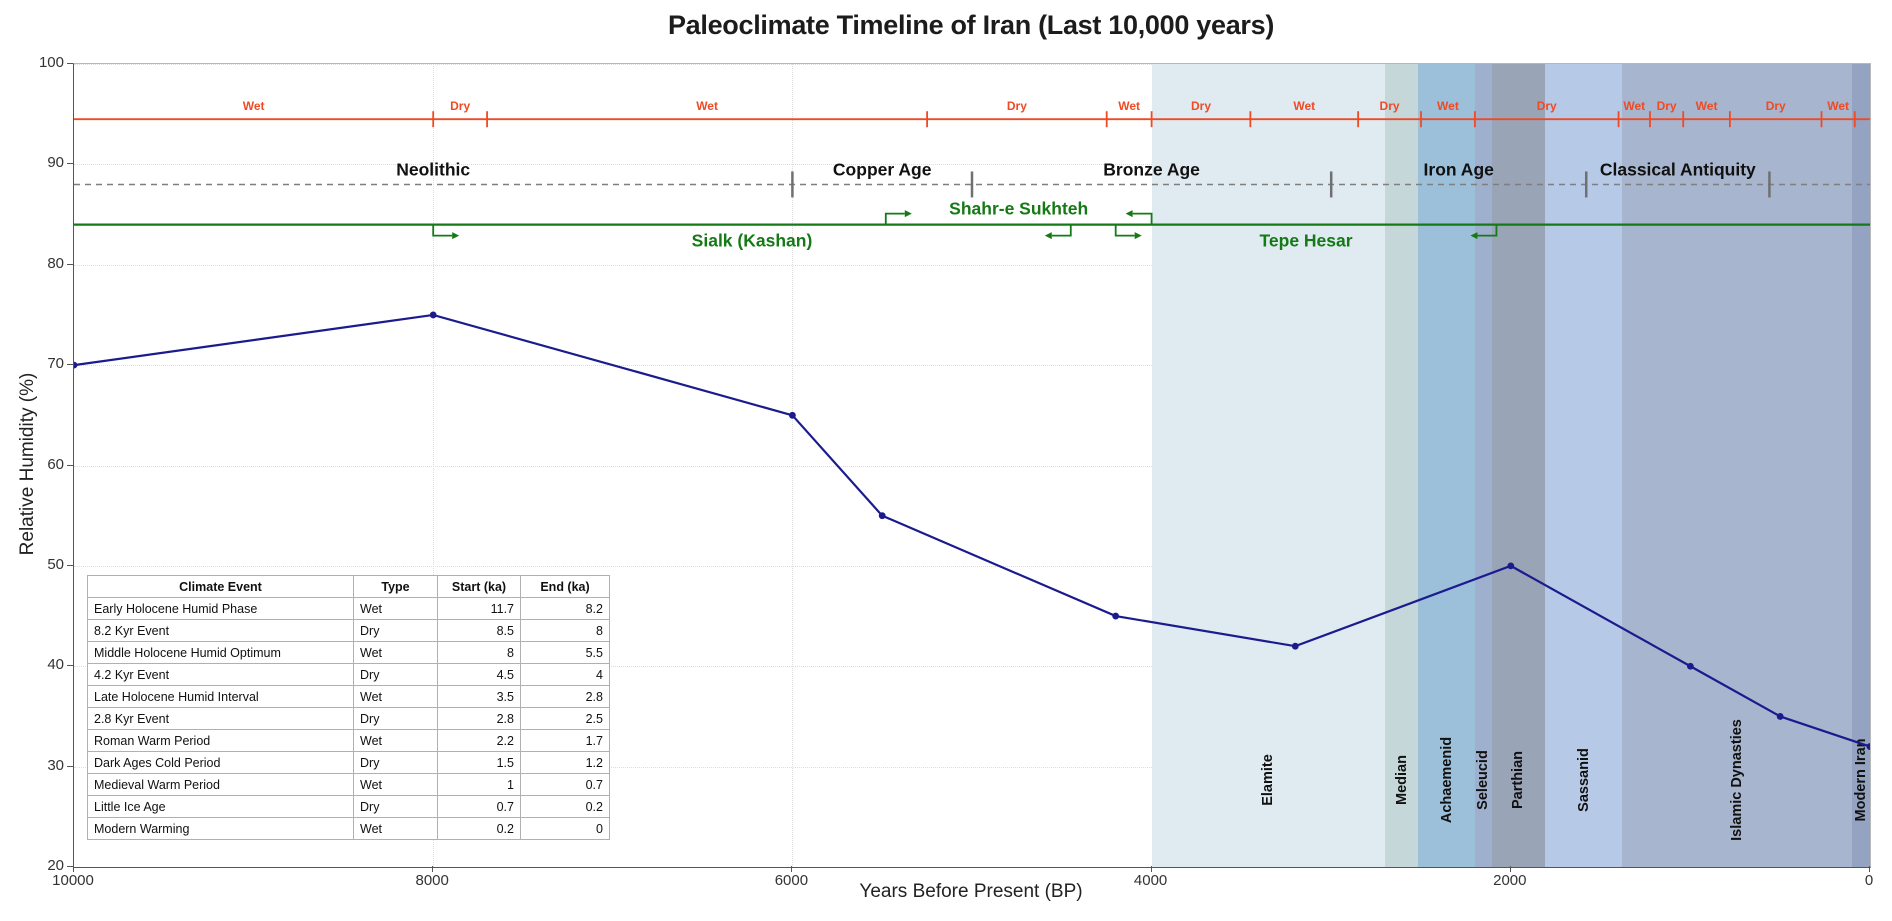 This screenshot has height=921, width=1892. What do you see at coordinates (348, 806) in the screenshot?
I see `table-row: Little Ice Age Dry 0.7 0.2` at bounding box center [348, 806].